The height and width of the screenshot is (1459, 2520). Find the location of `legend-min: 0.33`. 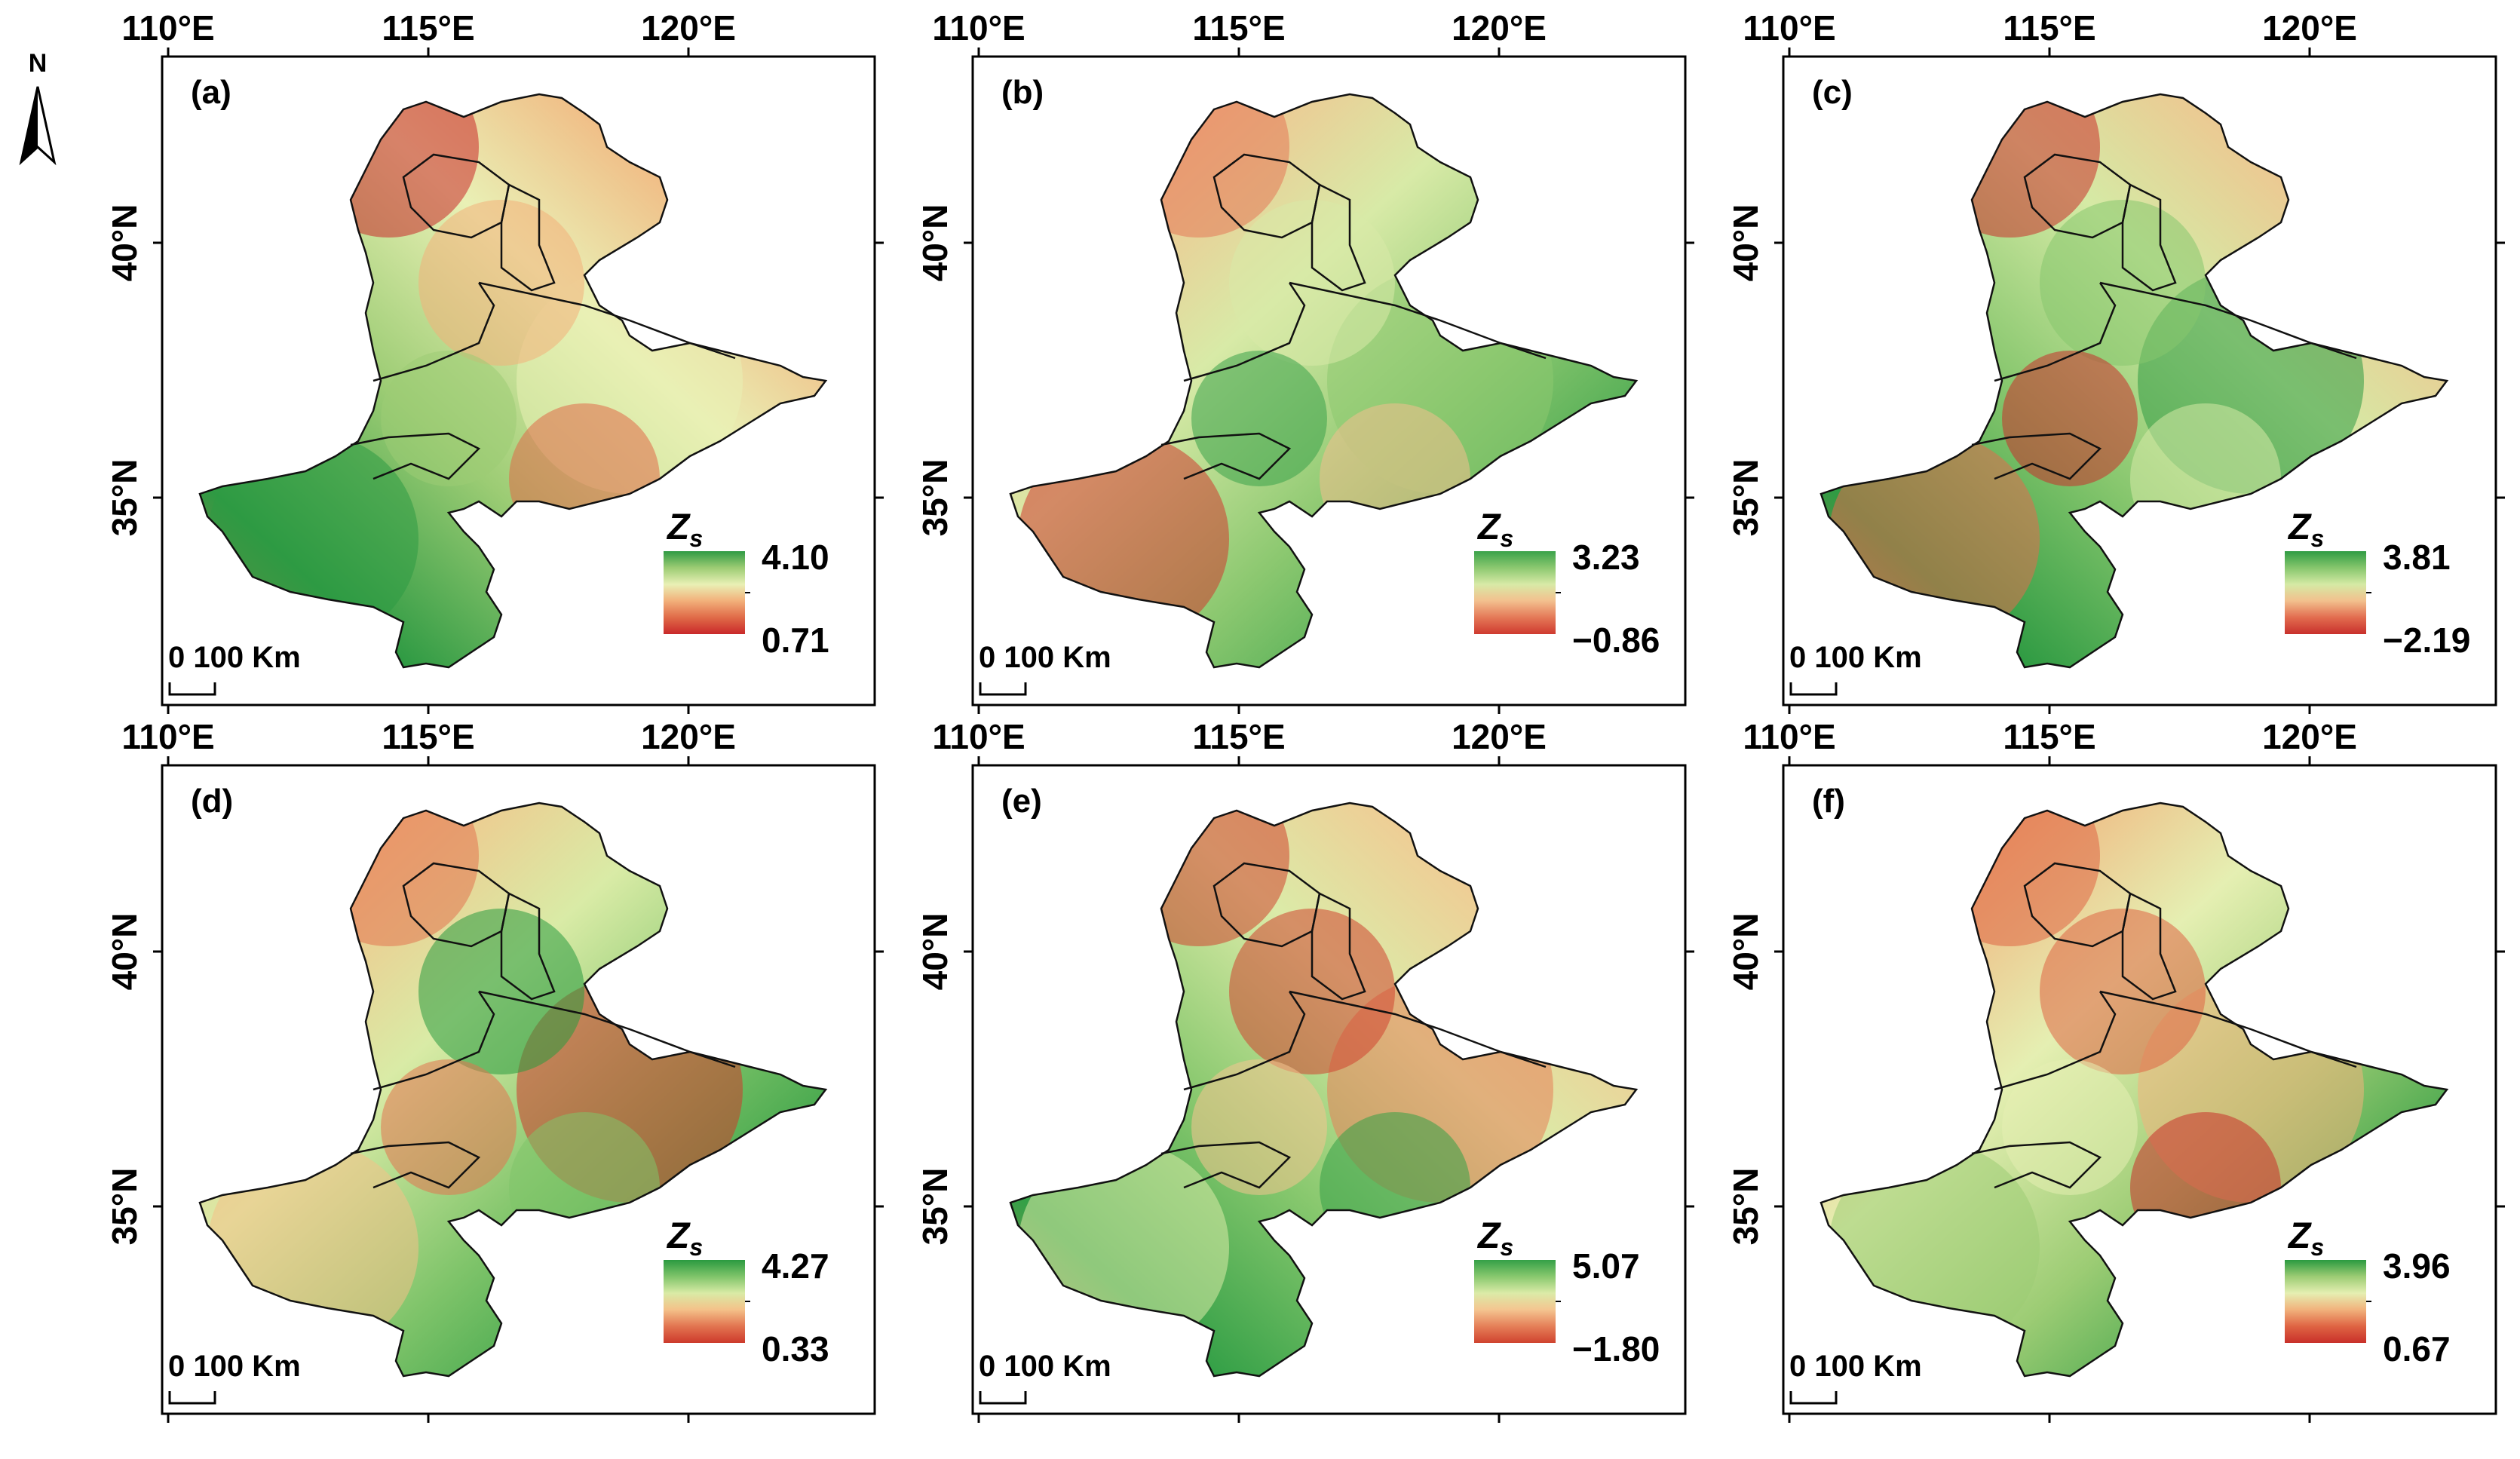

legend-min: 0.33 is located at coordinates (795, 1349).